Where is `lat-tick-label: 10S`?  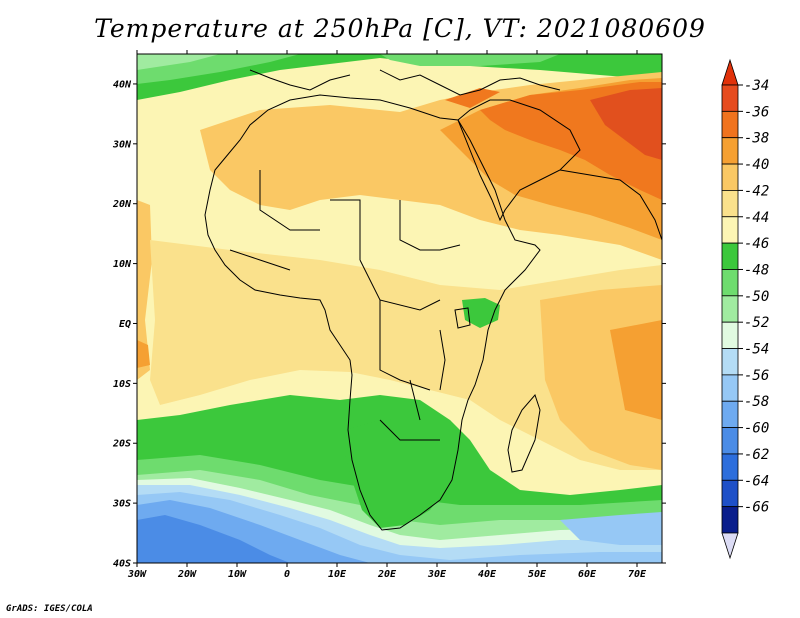 lat-tick-label: 10S is located at coordinates (122, 384).